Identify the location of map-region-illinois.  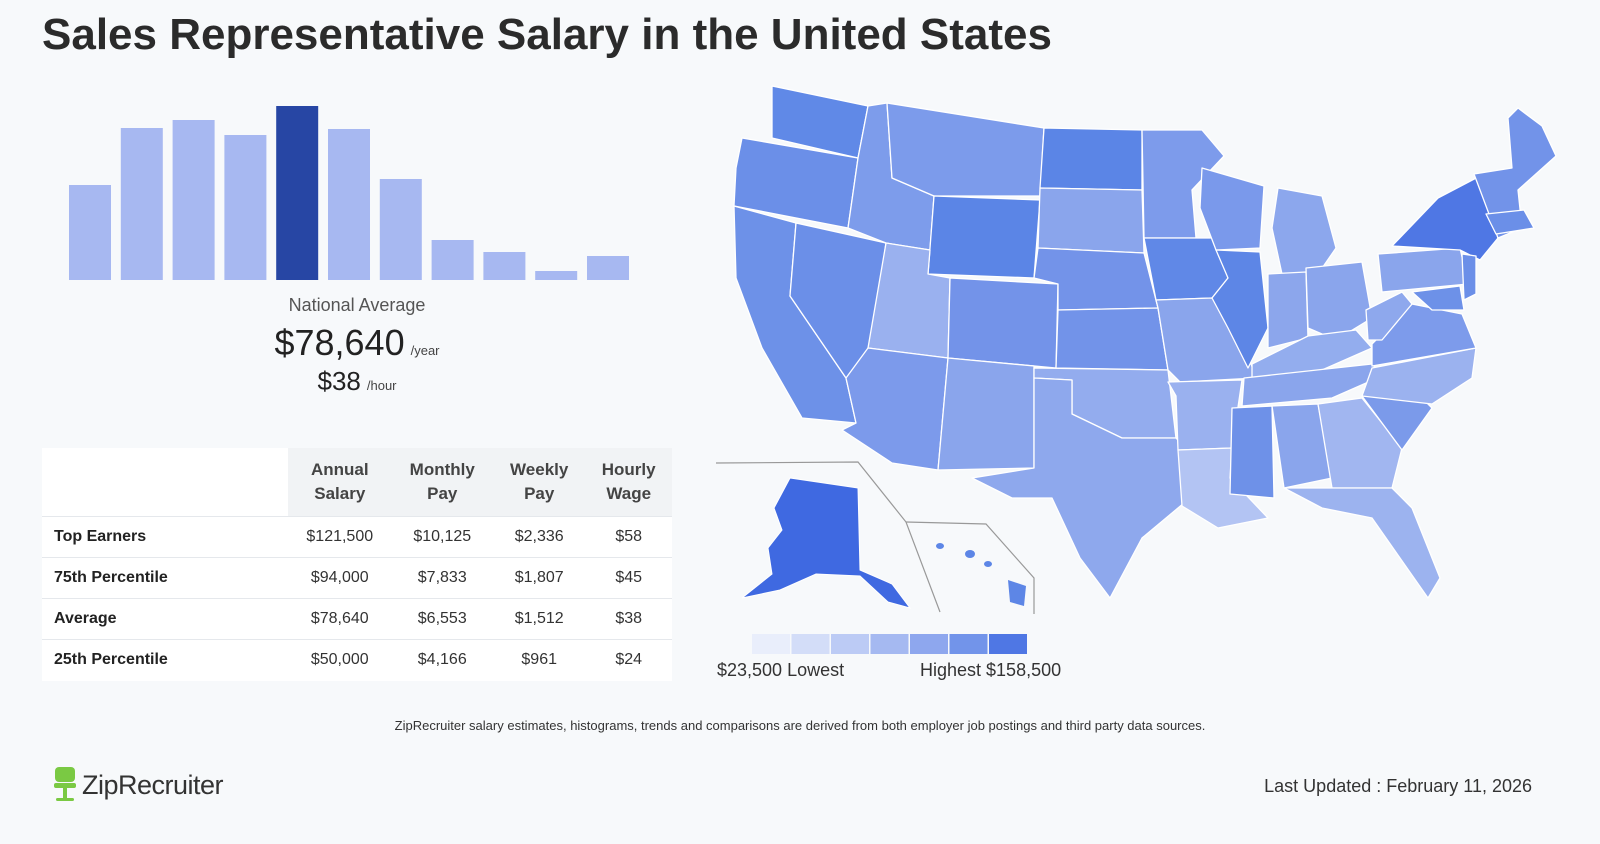
(1240, 309).